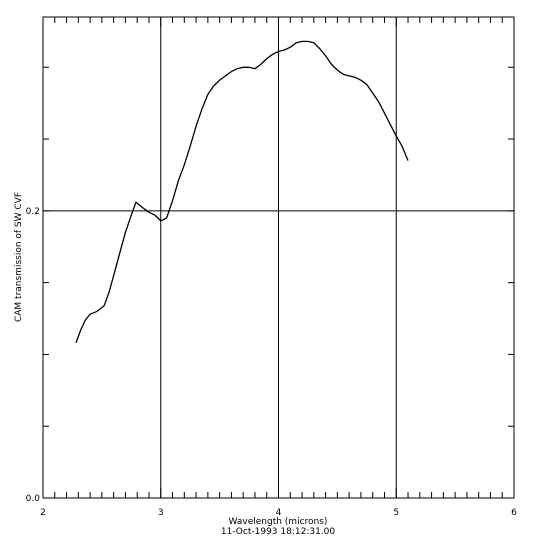 The height and width of the screenshot is (543, 534). What do you see at coordinates (278, 522) in the screenshot?
I see `x-axis-title: Wavelength (microns)` at bounding box center [278, 522].